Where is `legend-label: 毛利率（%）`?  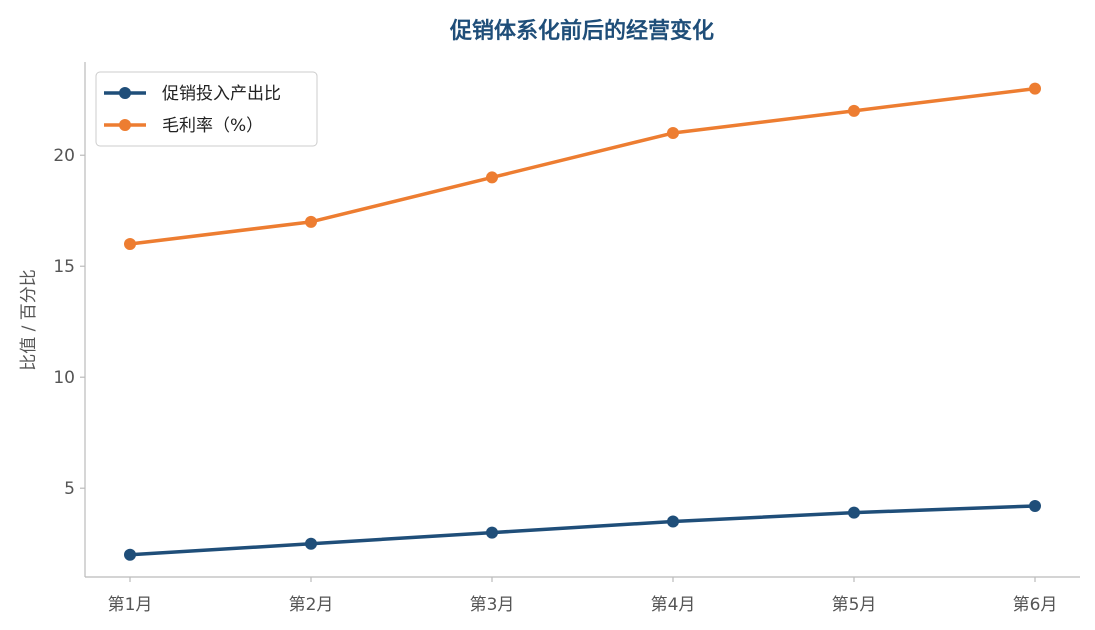 legend-label: 毛利率（%） is located at coordinates (212, 126).